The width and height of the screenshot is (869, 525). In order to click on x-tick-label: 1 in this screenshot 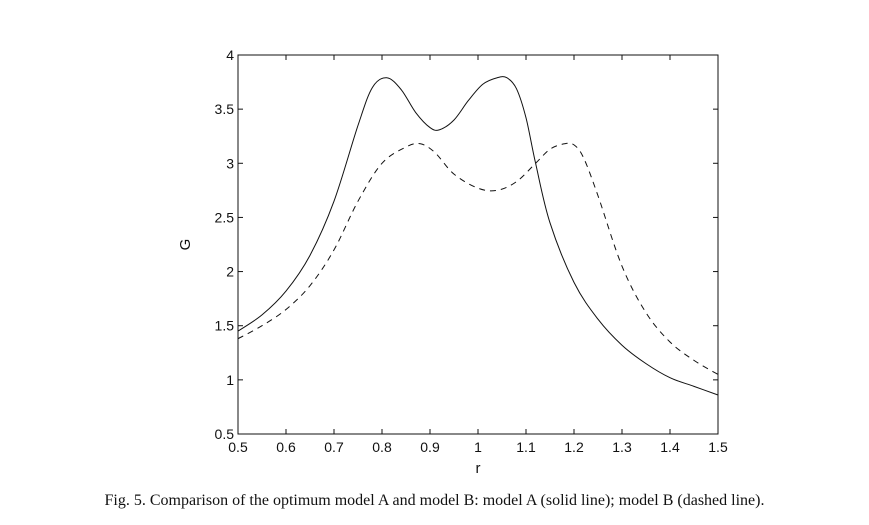, I will do `click(478, 447)`.